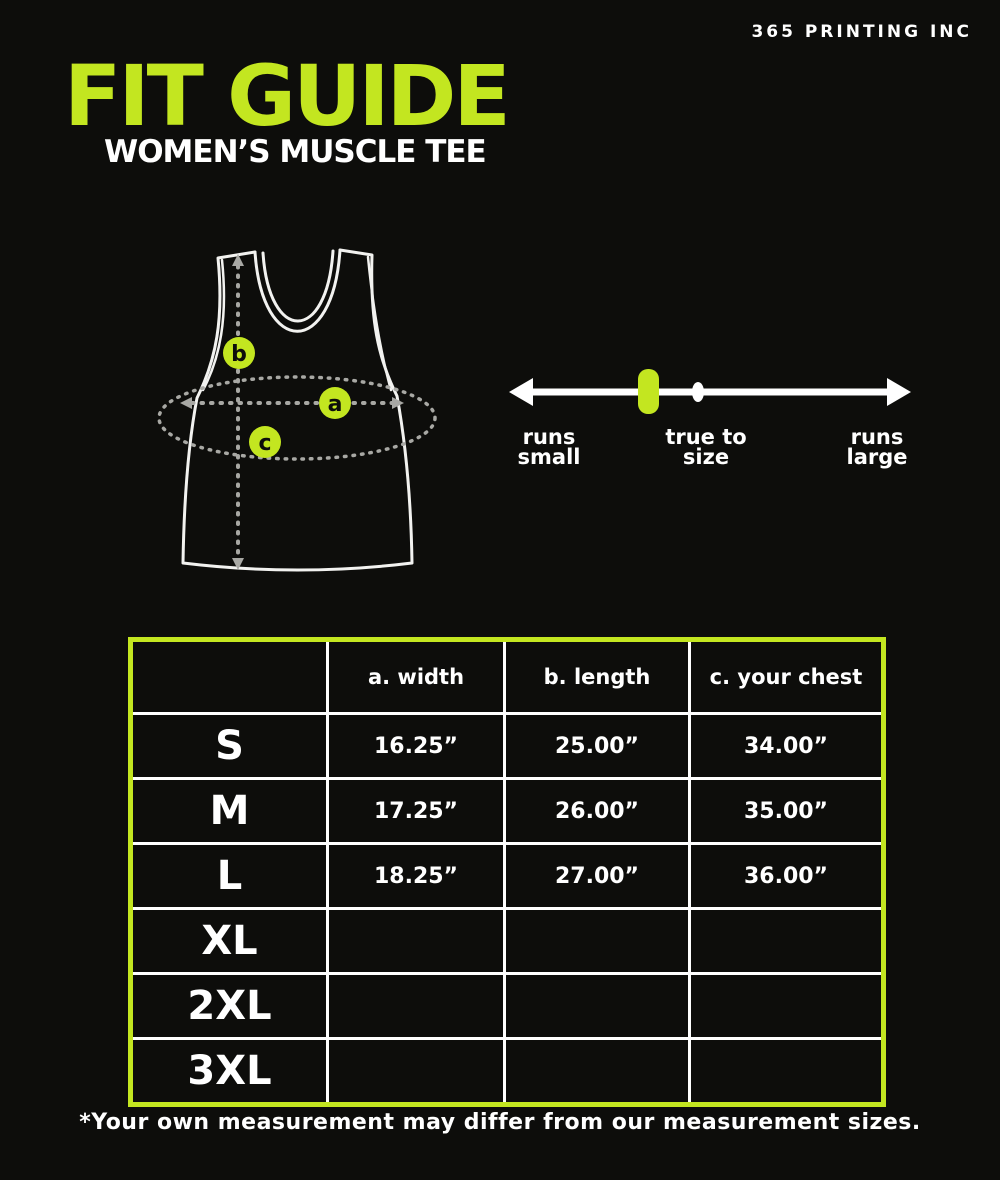  Describe the element at coordinates (698, 392) in the screenshot. I see `scale-center-dot` at that location.